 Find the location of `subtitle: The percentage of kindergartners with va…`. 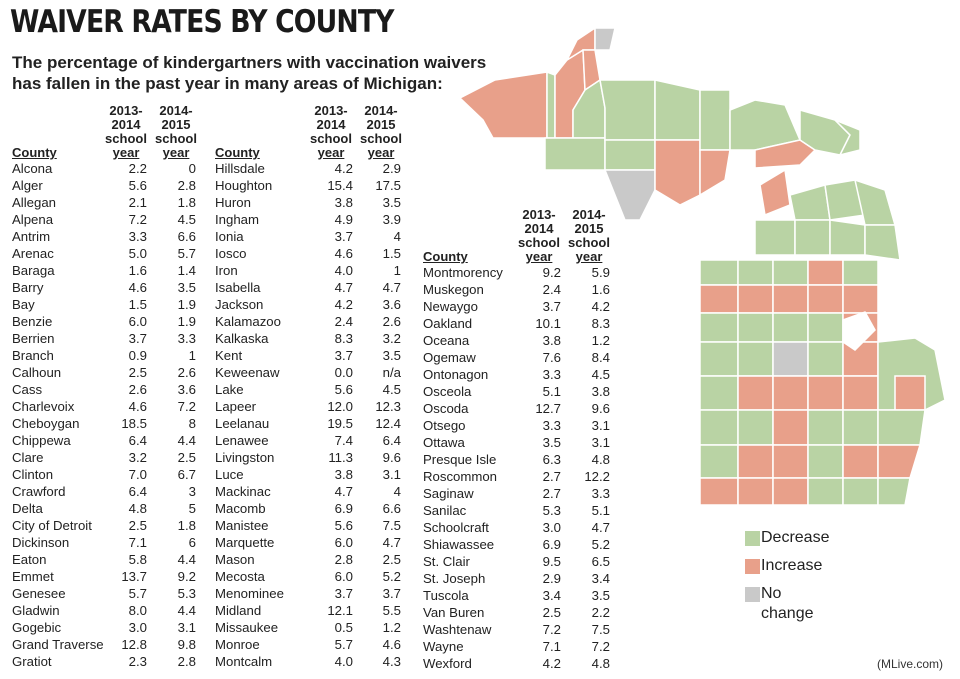

subtitle: The percentage of kindergartners with va… is located at coordinates (249, 73).